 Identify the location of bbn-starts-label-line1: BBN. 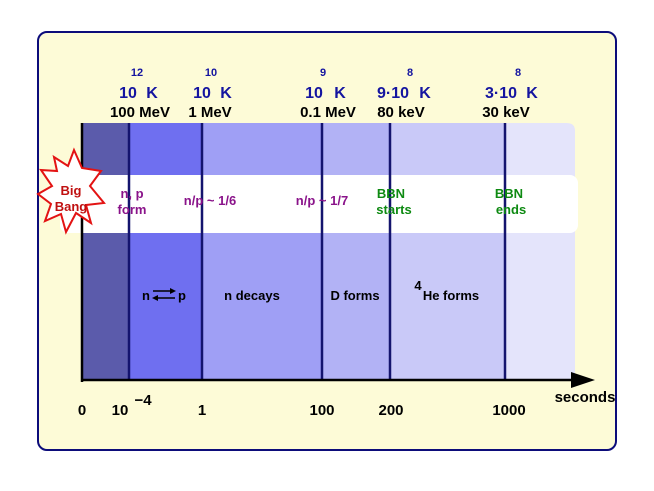
(391, 193).